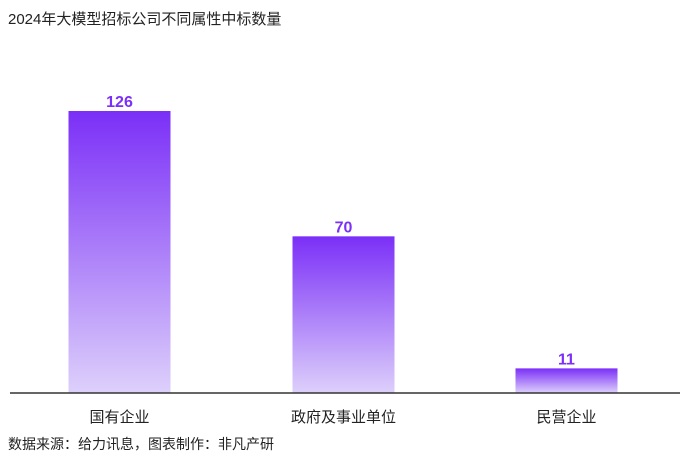  Describe the element at coordinates (141, 444) in the screenshot. I see `source-note: 数据来源：给力讯息，图表制作：非凡产研` at that location.